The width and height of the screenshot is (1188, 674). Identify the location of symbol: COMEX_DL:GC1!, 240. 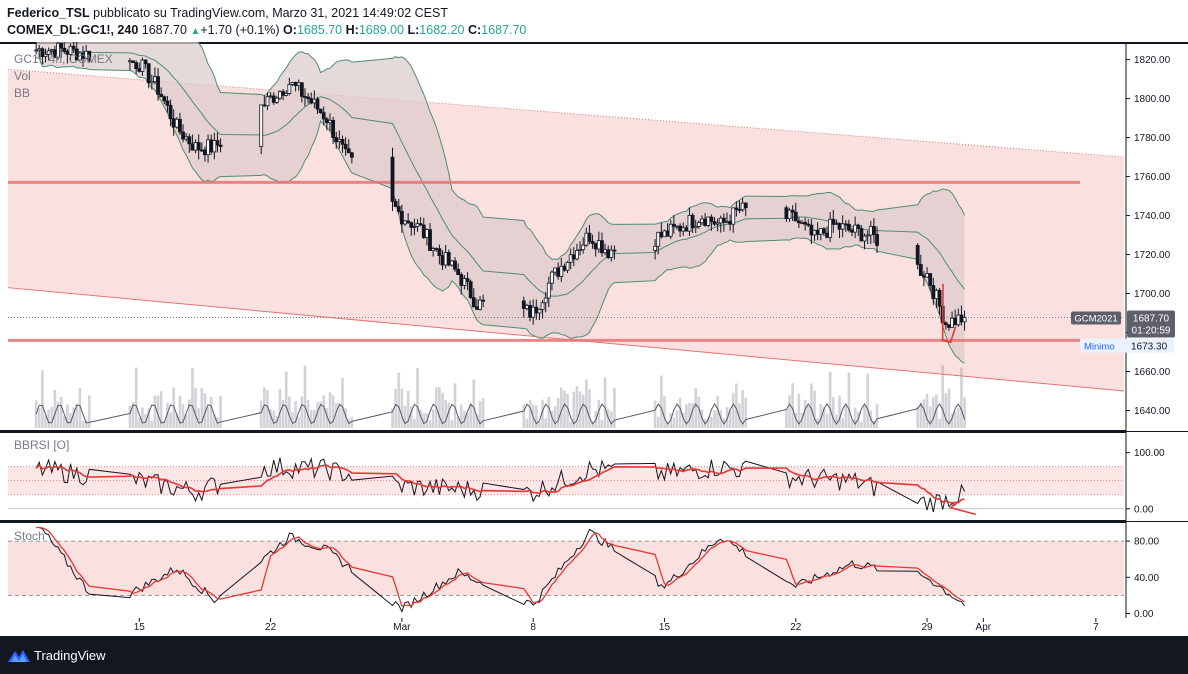
(73, 30).